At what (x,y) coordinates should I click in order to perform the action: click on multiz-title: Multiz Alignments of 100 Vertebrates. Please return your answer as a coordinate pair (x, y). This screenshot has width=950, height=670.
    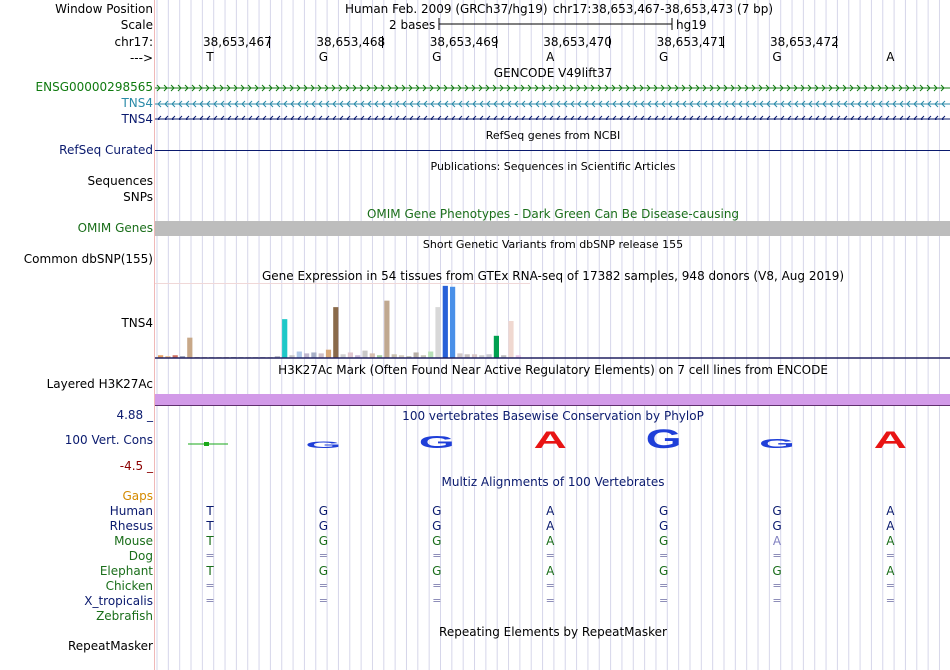
    Looking at the image, I should click on (553, 482).